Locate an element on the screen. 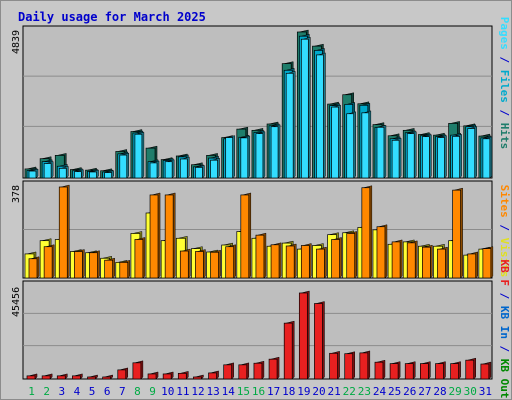  legend-pages-files-hits-part-5: Hits is located at coordinates (504, 132).